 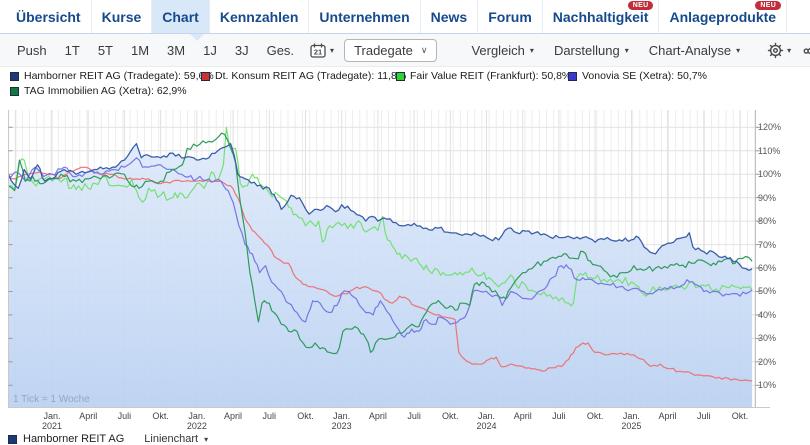 What do you see at coordinates (767, 314) in the screenshot?
I see `y-tick-label: 40%` at bounding box center [767, 314].